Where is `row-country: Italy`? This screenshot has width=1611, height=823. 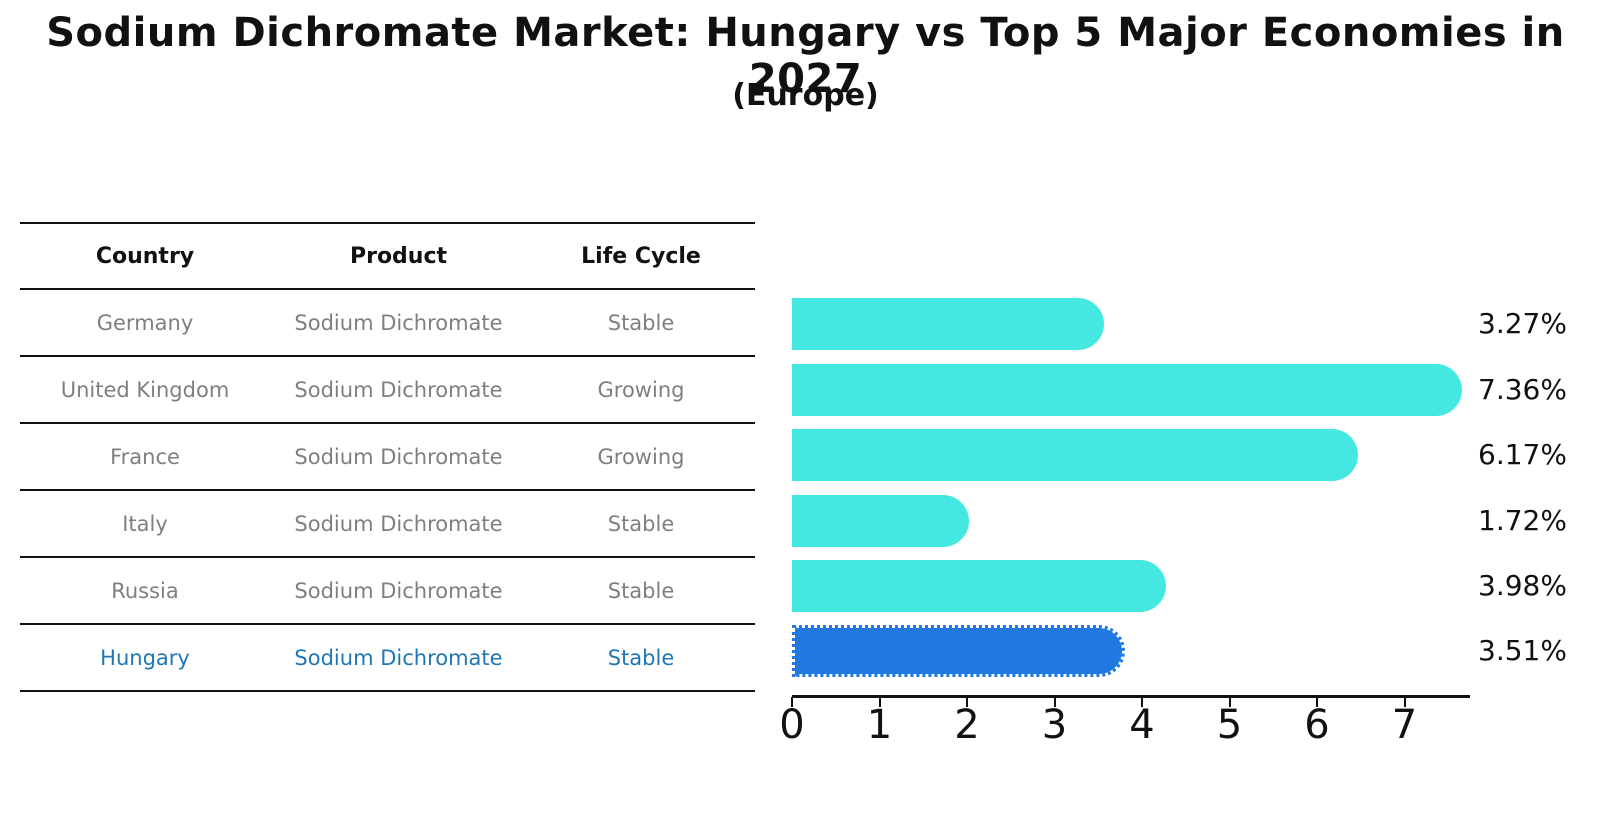 row-country: Italy is located at coordinates (145, 523).